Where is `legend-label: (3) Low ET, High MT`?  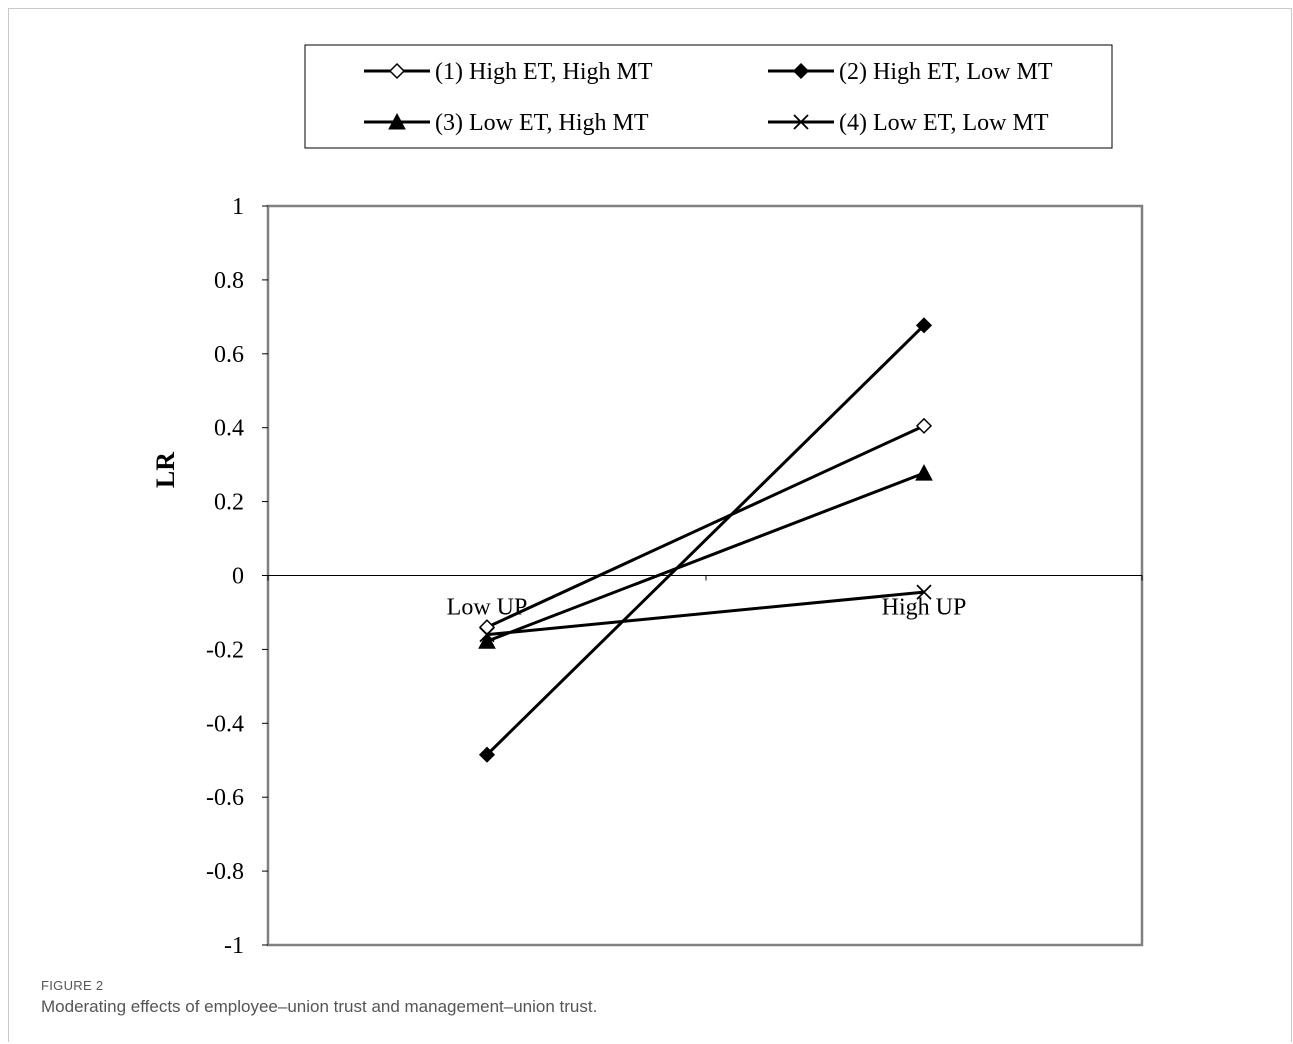 legend-label: (3) Low ET, High MT is located at coordinates (542, 123).